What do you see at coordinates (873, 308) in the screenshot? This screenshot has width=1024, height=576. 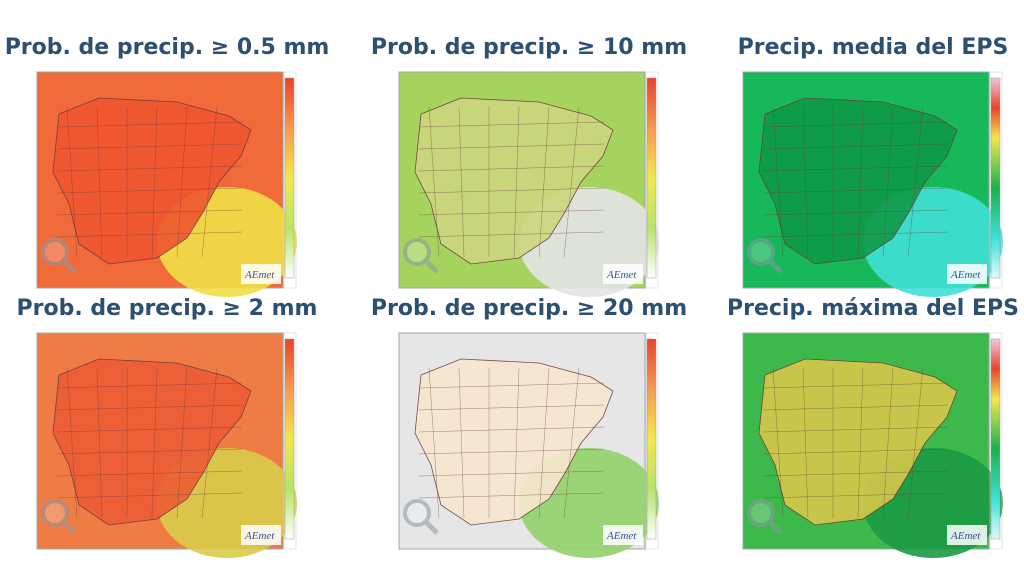 I see `panel-title: Precip. máxima del EPS` at bounding box center [873, 308].